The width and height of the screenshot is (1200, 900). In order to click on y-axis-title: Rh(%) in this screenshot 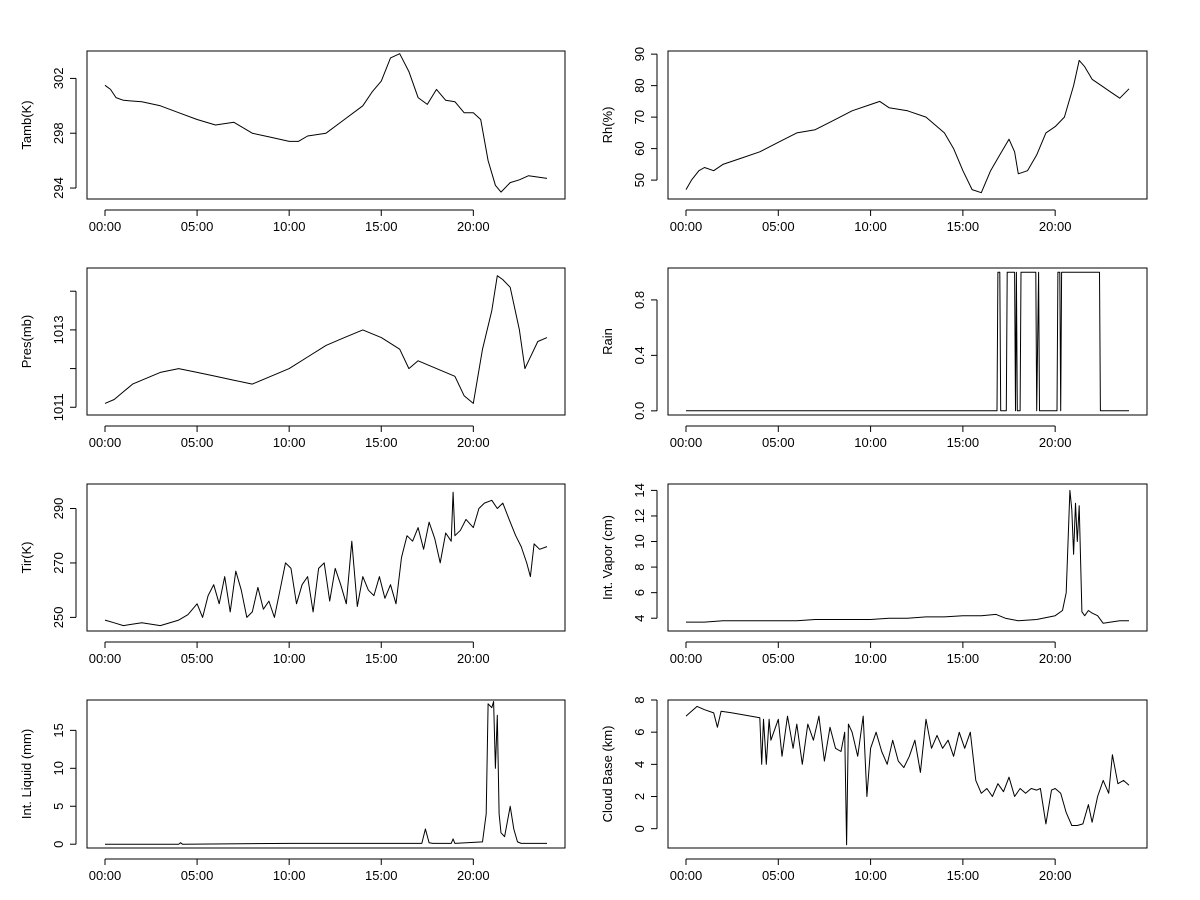, I will do `click(607, 125)`.